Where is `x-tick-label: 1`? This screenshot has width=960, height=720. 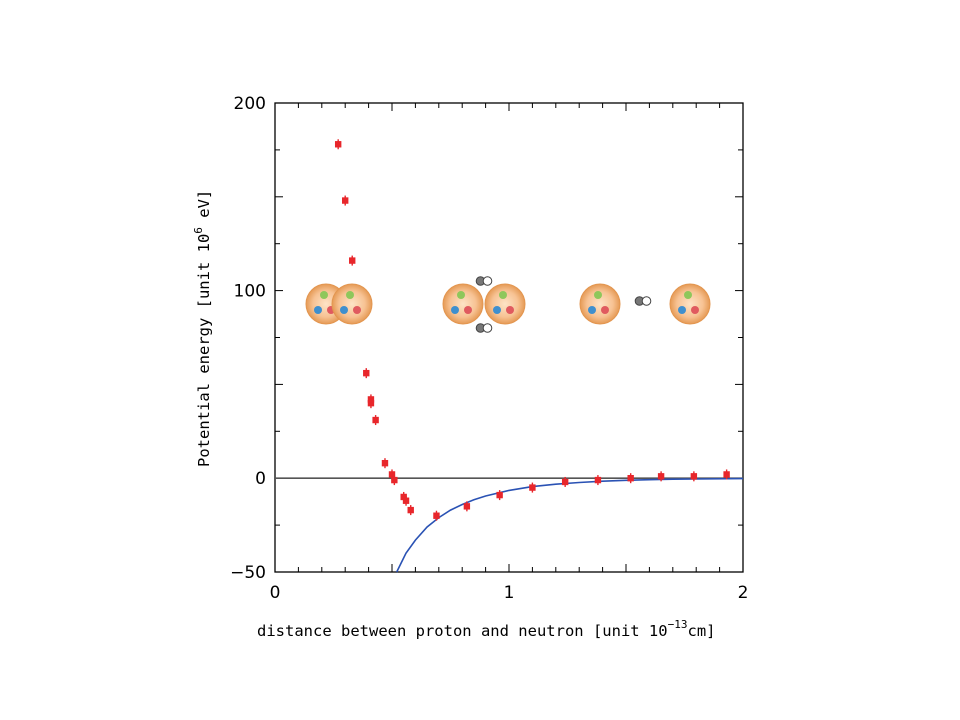
x-tick-label: 1 is located at coordinates (509, 593).